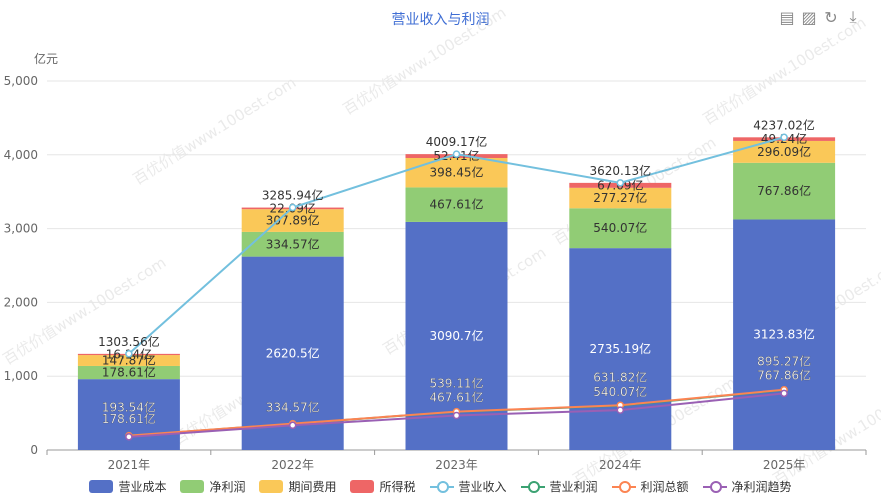 The image size is (881, 501). Describe the element at coordinates (21, 229) in the screenshot. I see `y-tick-label: 3,000` at that location.